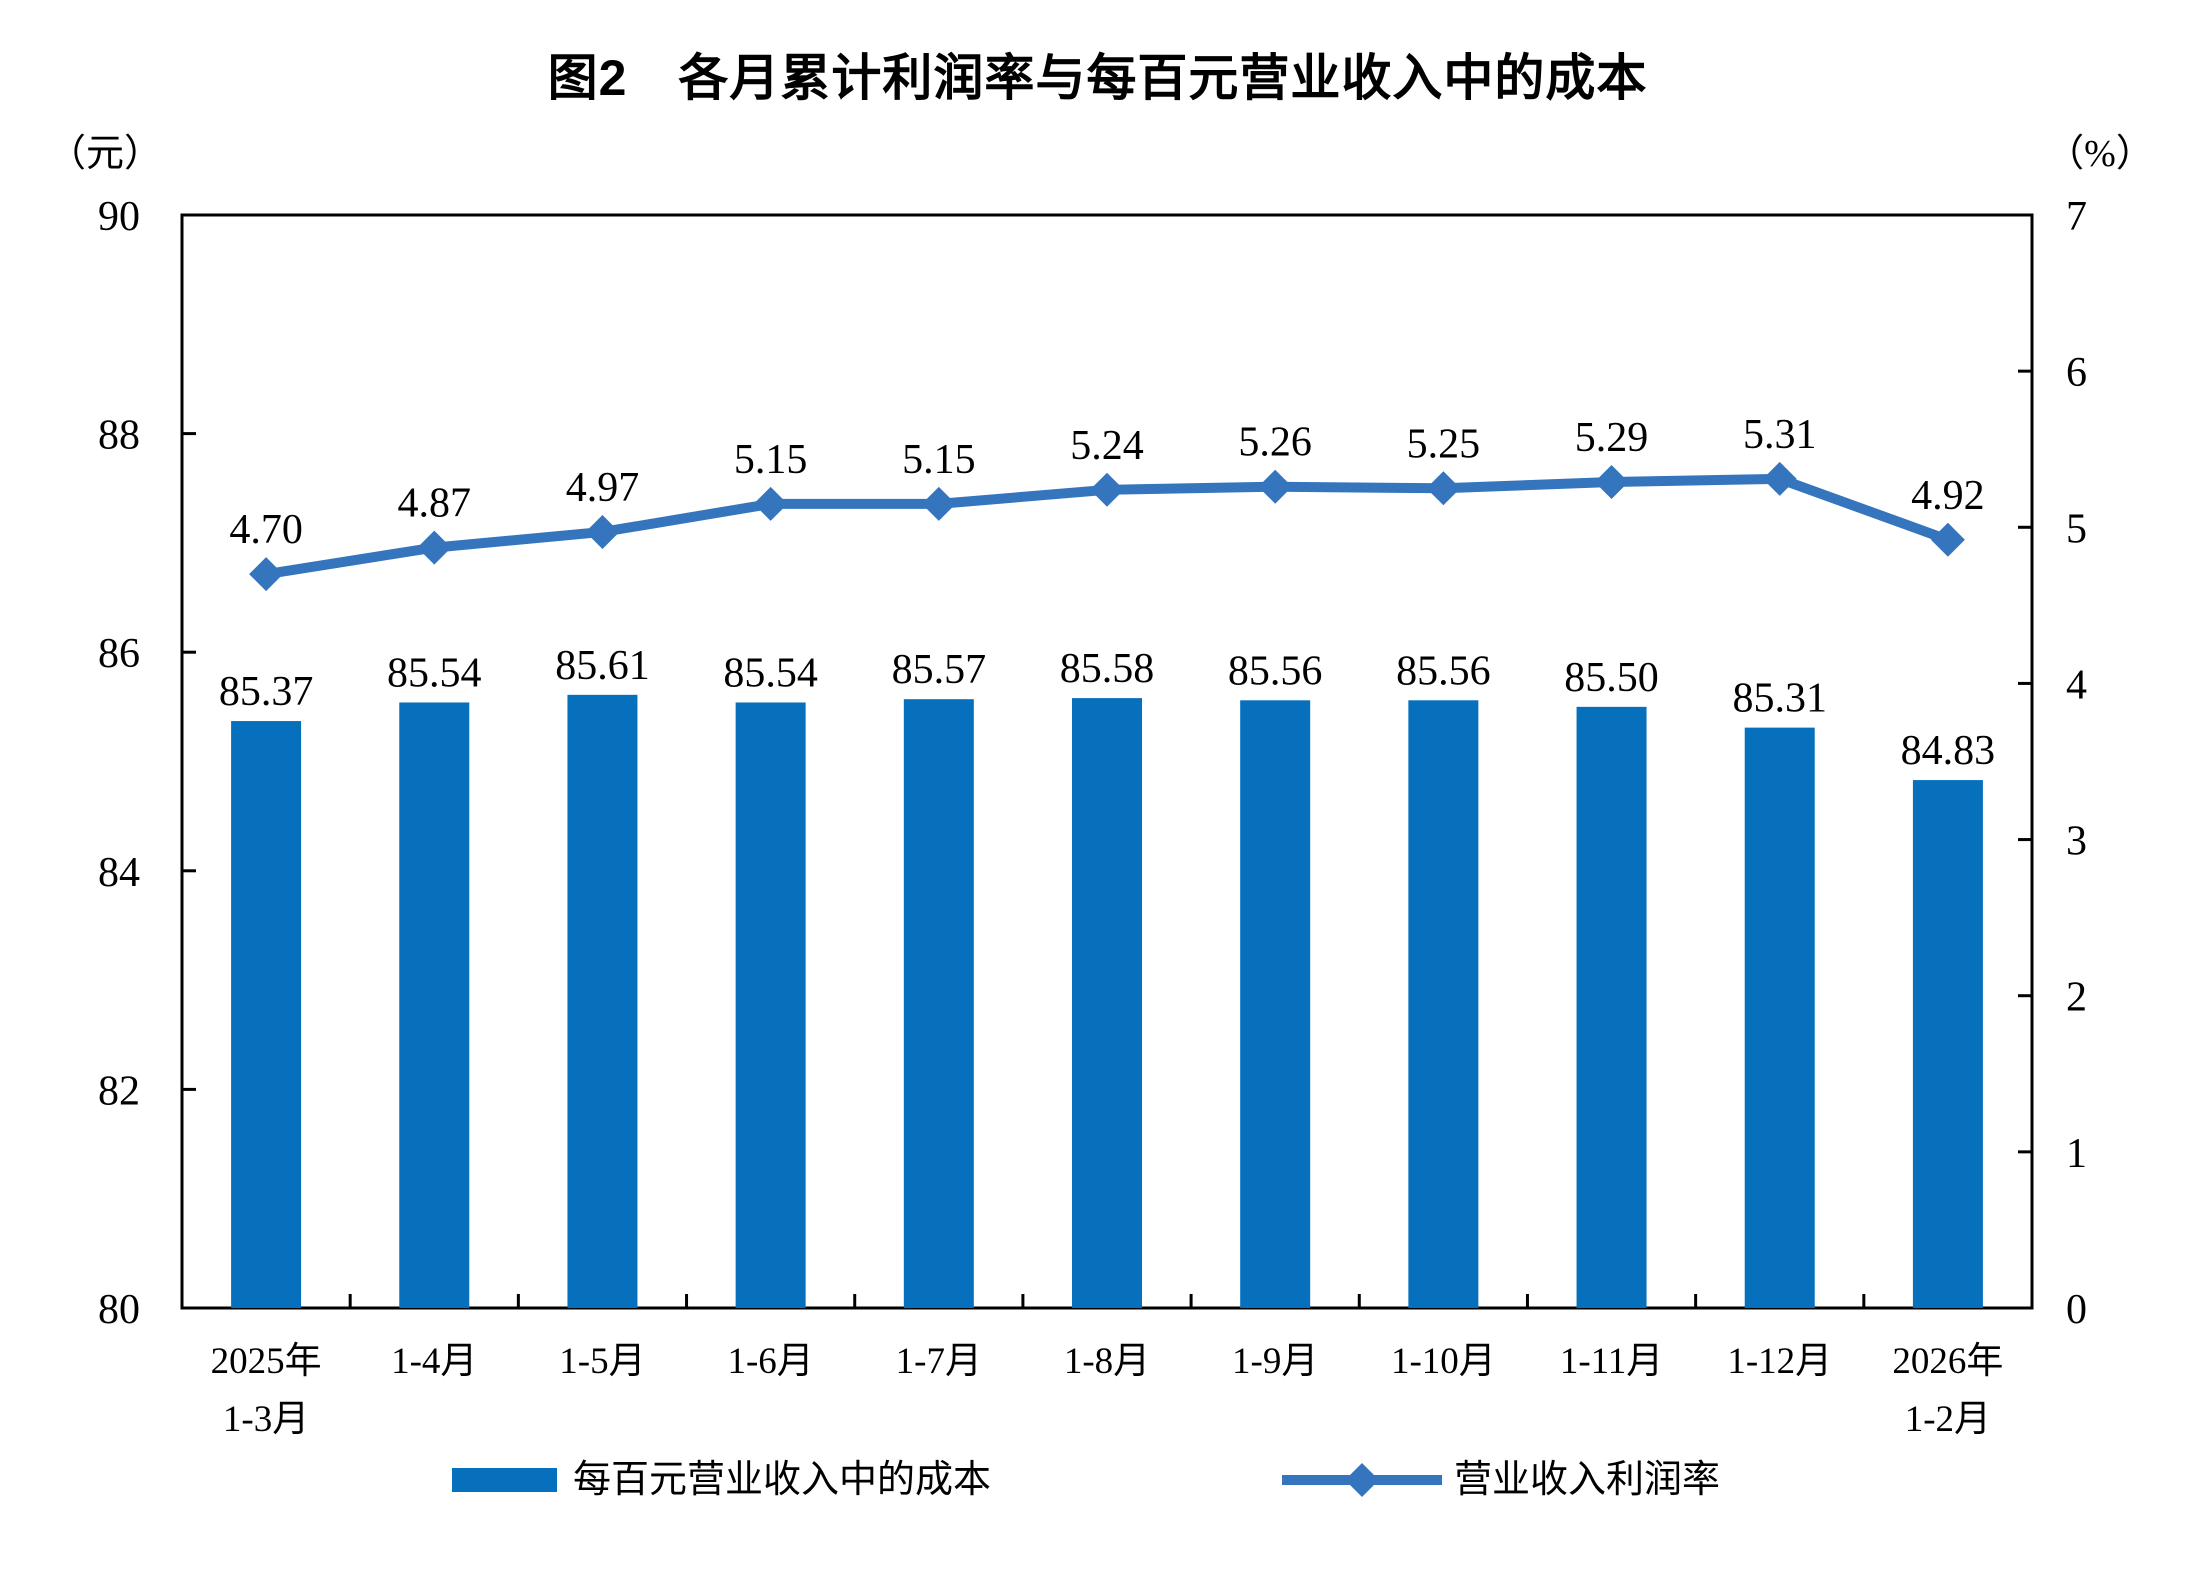 This screenshot has width=2195, height=1574. What do you see at coordinates (266, 692) in the screenshot?
I see `bar-value-label: 85.37` at bounding box center [266, 692].